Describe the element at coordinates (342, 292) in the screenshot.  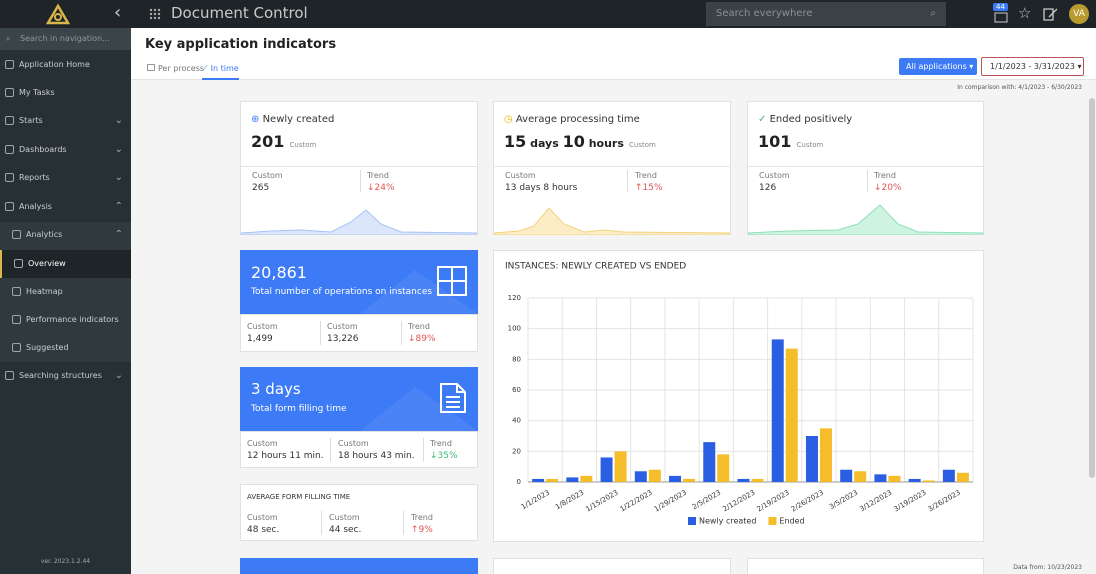
I see `summary-label: Total number of operations on instances` at that location.